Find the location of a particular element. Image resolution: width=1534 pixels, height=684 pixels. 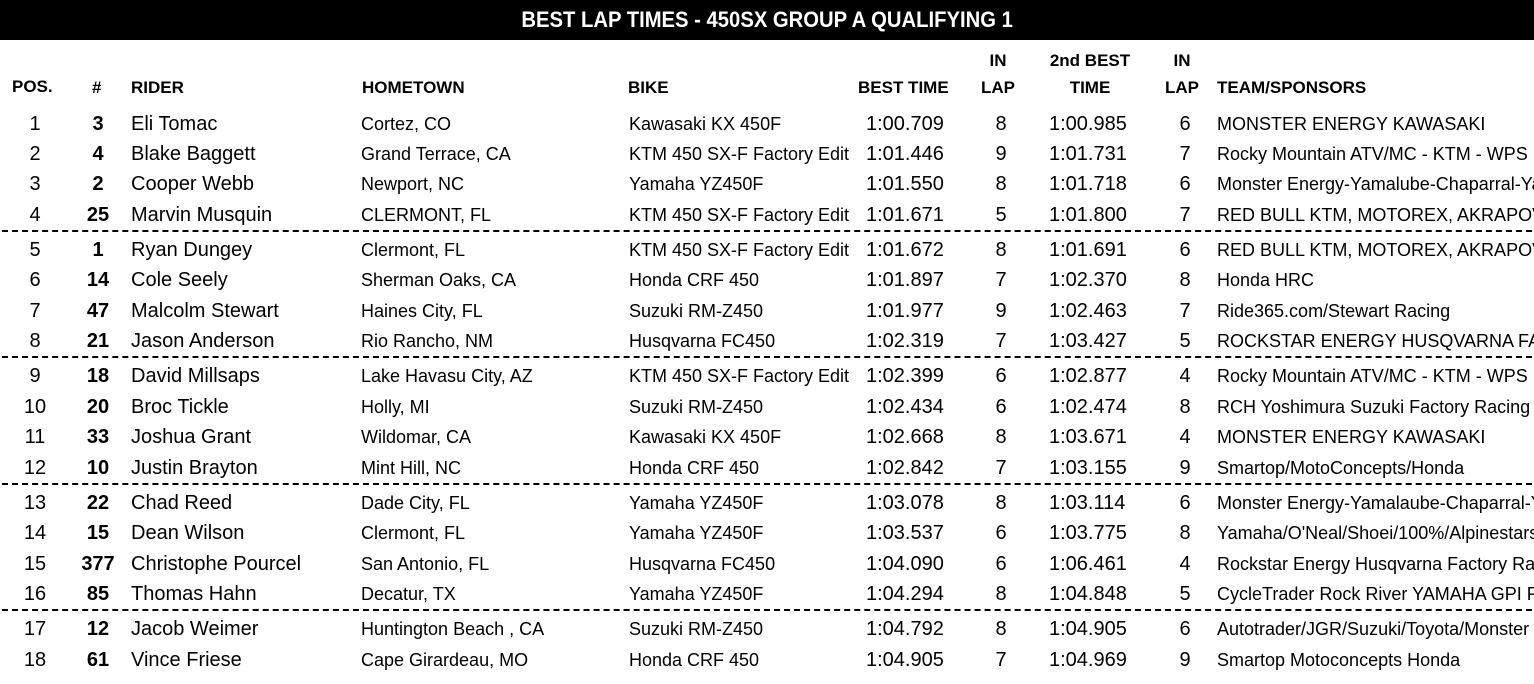

cell-team: Monster Energy-Yamalube-Chaparral-Ya is located at coordinates (1375, 184).